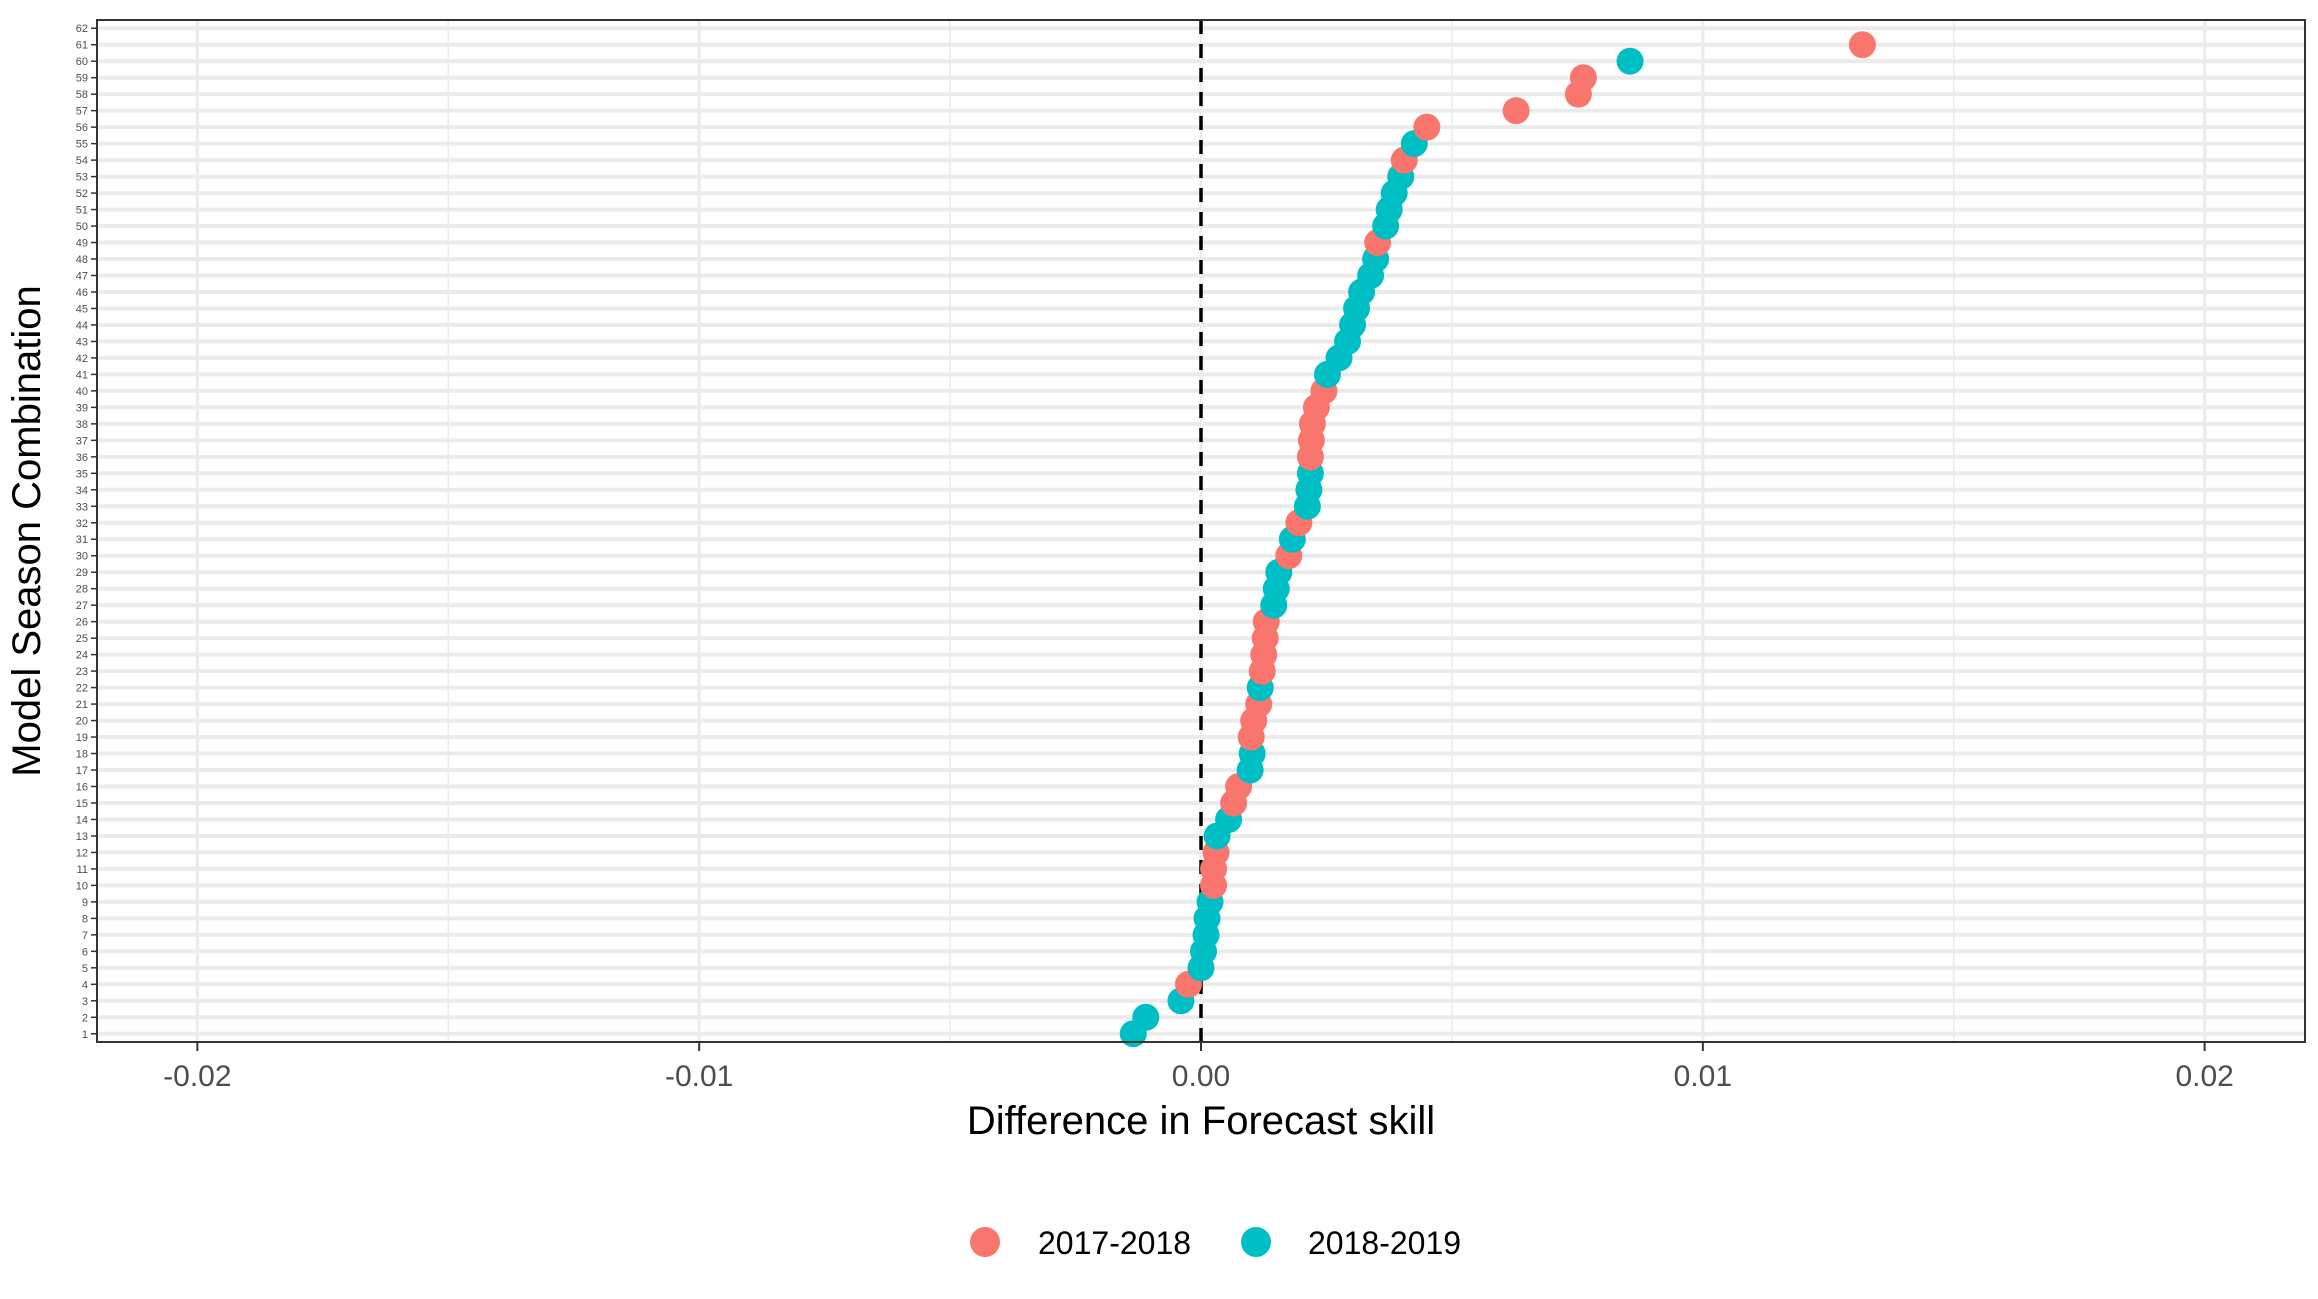 This screenshot has width=2318, height=1299. What do you see at coordinates (82, 441) in the screenshot?
I see `y-tick-label: 37` at bounding box center [82, 441].